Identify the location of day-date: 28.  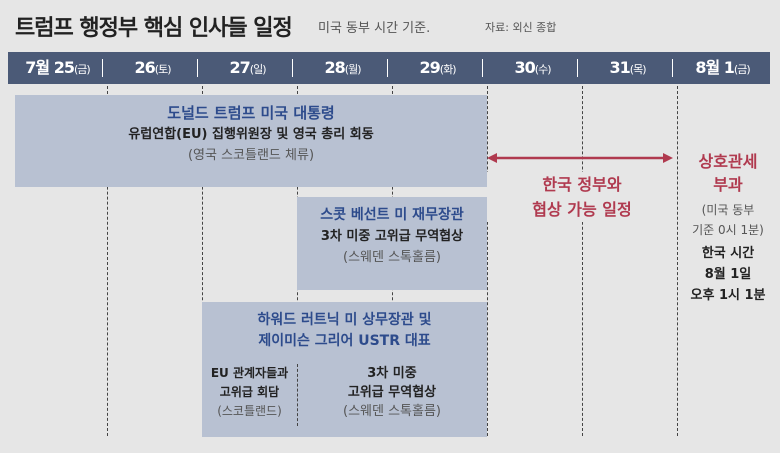
(335, 67).